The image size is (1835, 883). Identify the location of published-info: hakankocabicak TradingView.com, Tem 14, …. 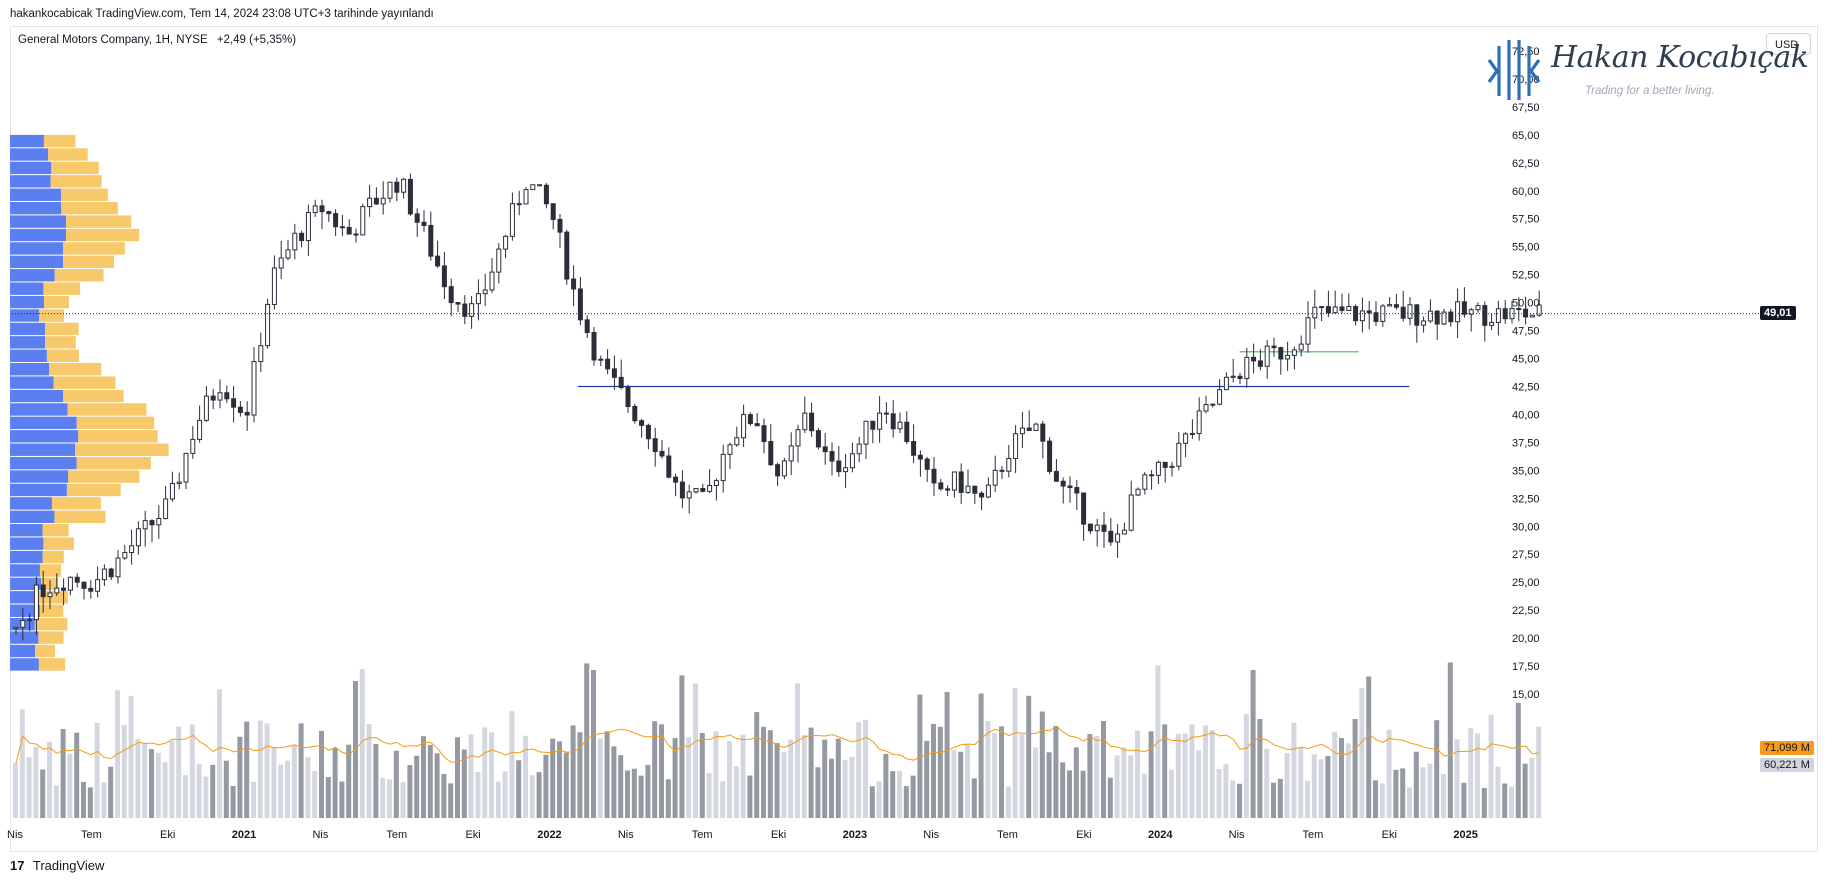
(222, 14).